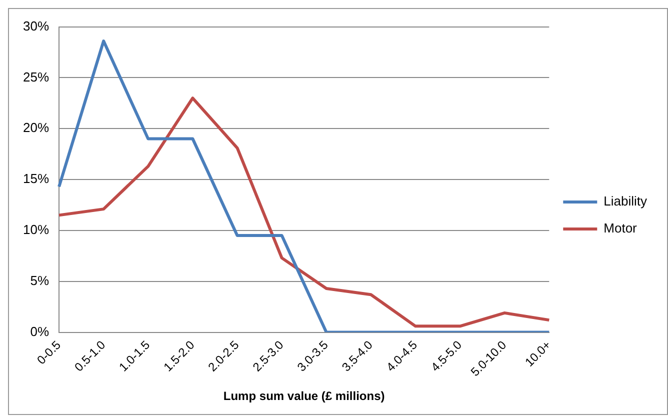 This screenshot has height=417, width=668. Describe the element at coordinates (40, 331) in the screenshot. I see `y-tick-label: 0%` at that location.